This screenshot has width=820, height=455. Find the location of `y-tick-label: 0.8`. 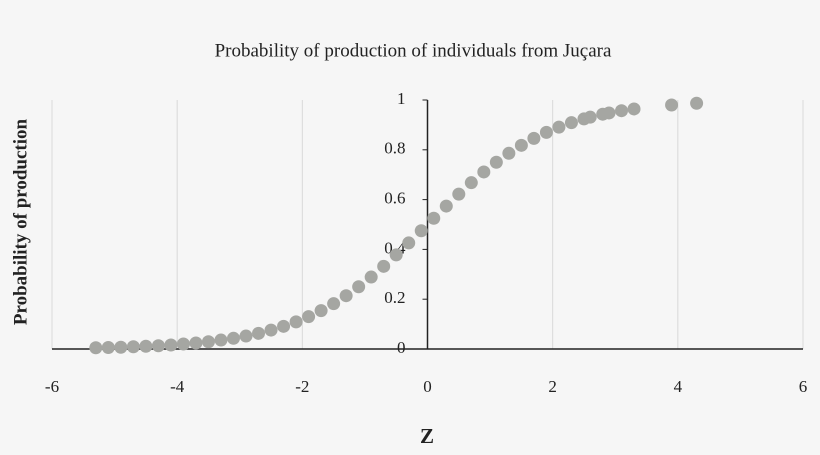

y-tick-label: 0.8 is located at coordinates (394, 148).